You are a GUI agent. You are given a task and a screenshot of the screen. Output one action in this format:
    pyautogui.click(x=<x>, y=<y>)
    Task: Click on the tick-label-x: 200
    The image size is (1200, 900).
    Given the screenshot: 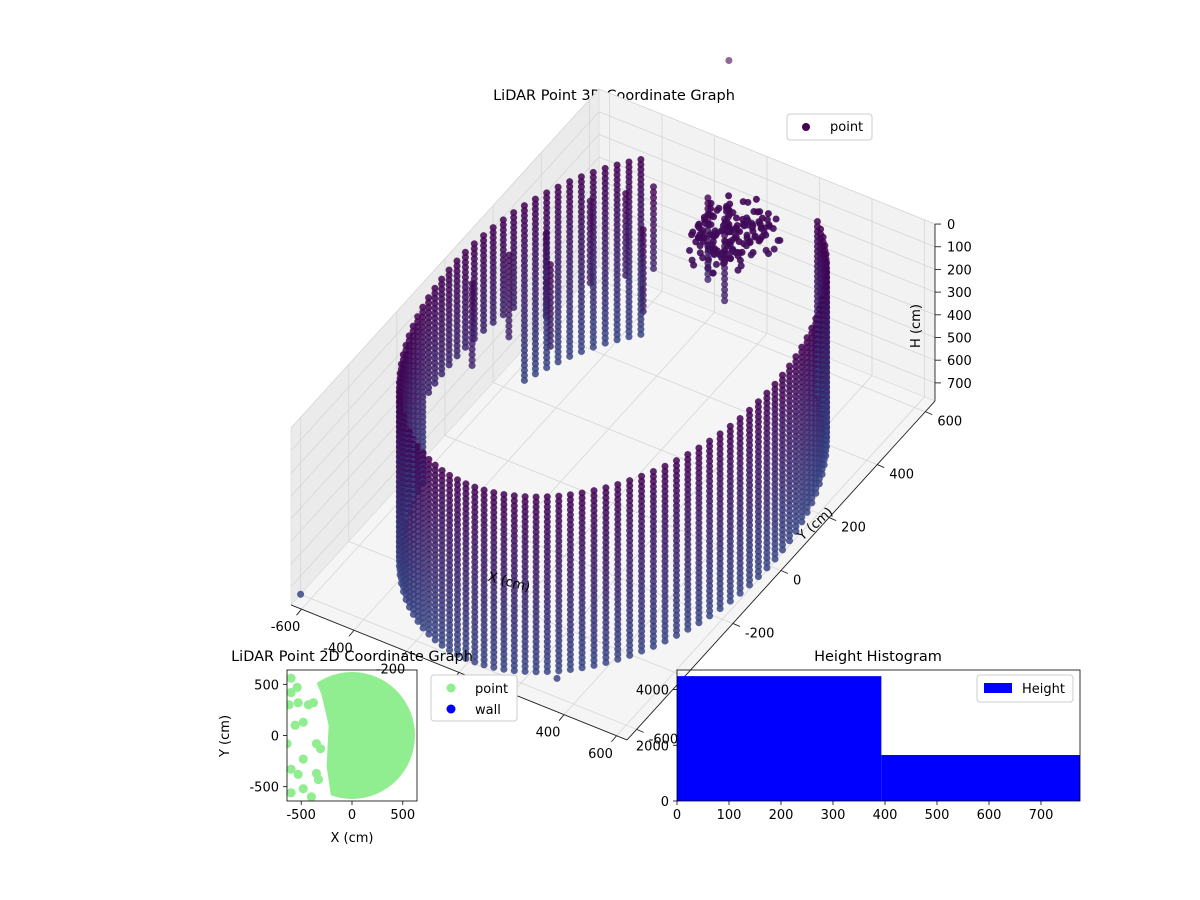 What is the action you would take?
    pyautogui.click(x=781, y=815)
    